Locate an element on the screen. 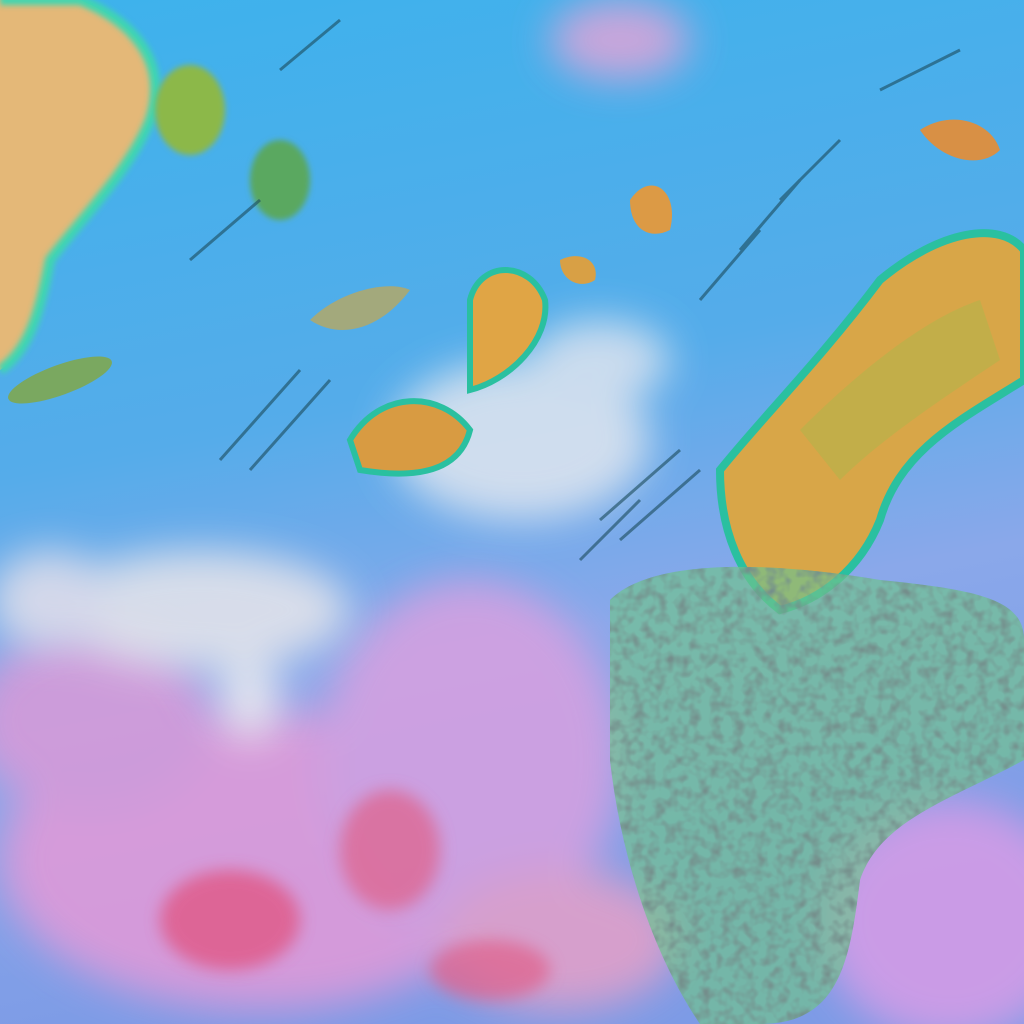 This screenshot has width=1024, height=1024. land-top-left is located at coordinates (155, 202).